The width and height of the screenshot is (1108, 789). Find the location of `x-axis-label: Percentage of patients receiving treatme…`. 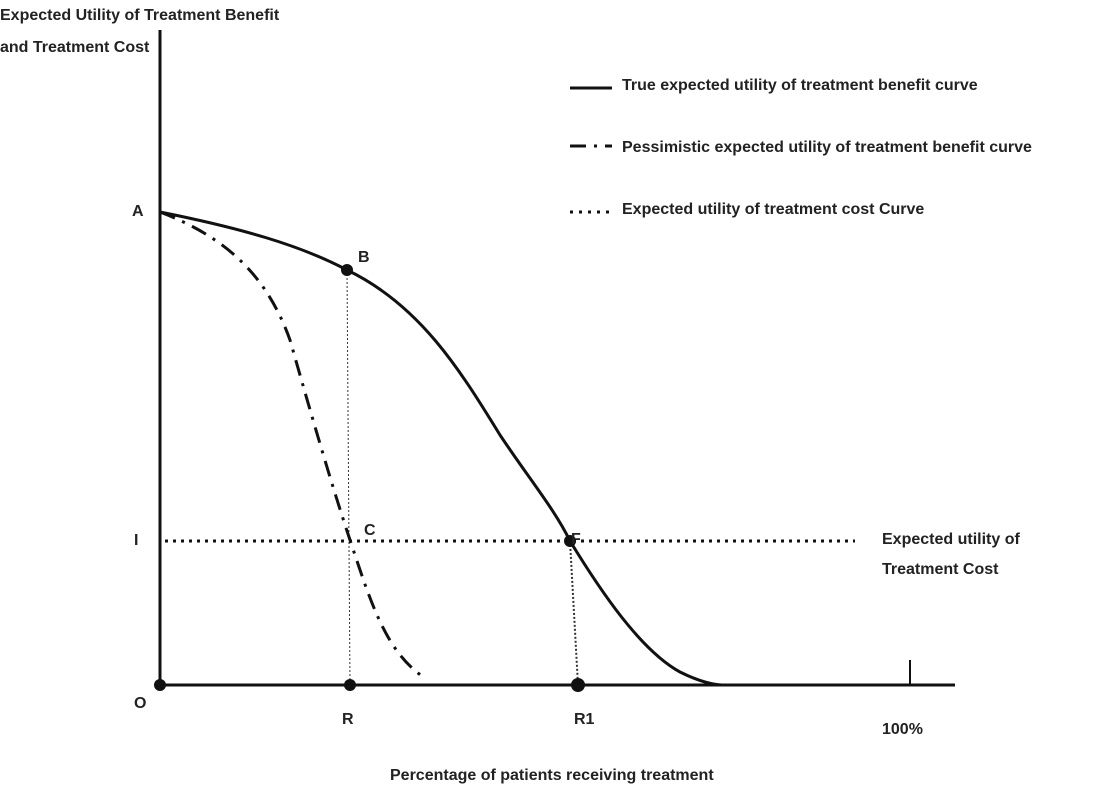

x-axis-label: Percentage of patients receiving treatme… is located at coordinates (552, 775).